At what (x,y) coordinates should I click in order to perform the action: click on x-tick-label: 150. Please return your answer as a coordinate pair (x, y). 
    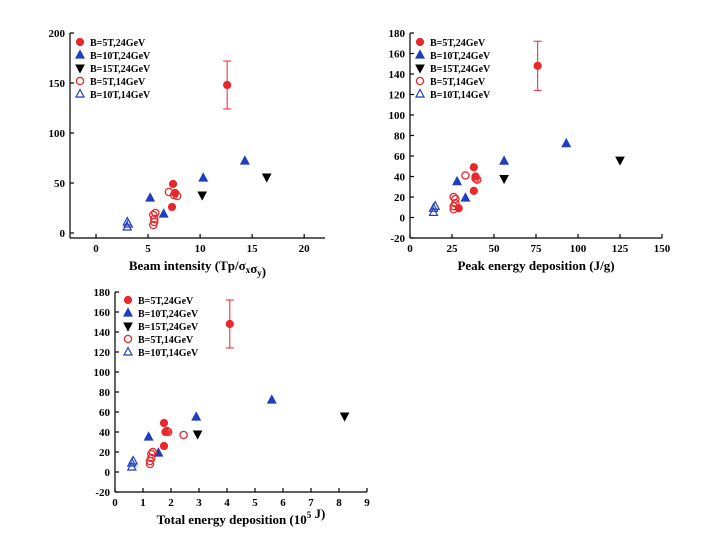
    Looking at the image, I should click on (662, 249).